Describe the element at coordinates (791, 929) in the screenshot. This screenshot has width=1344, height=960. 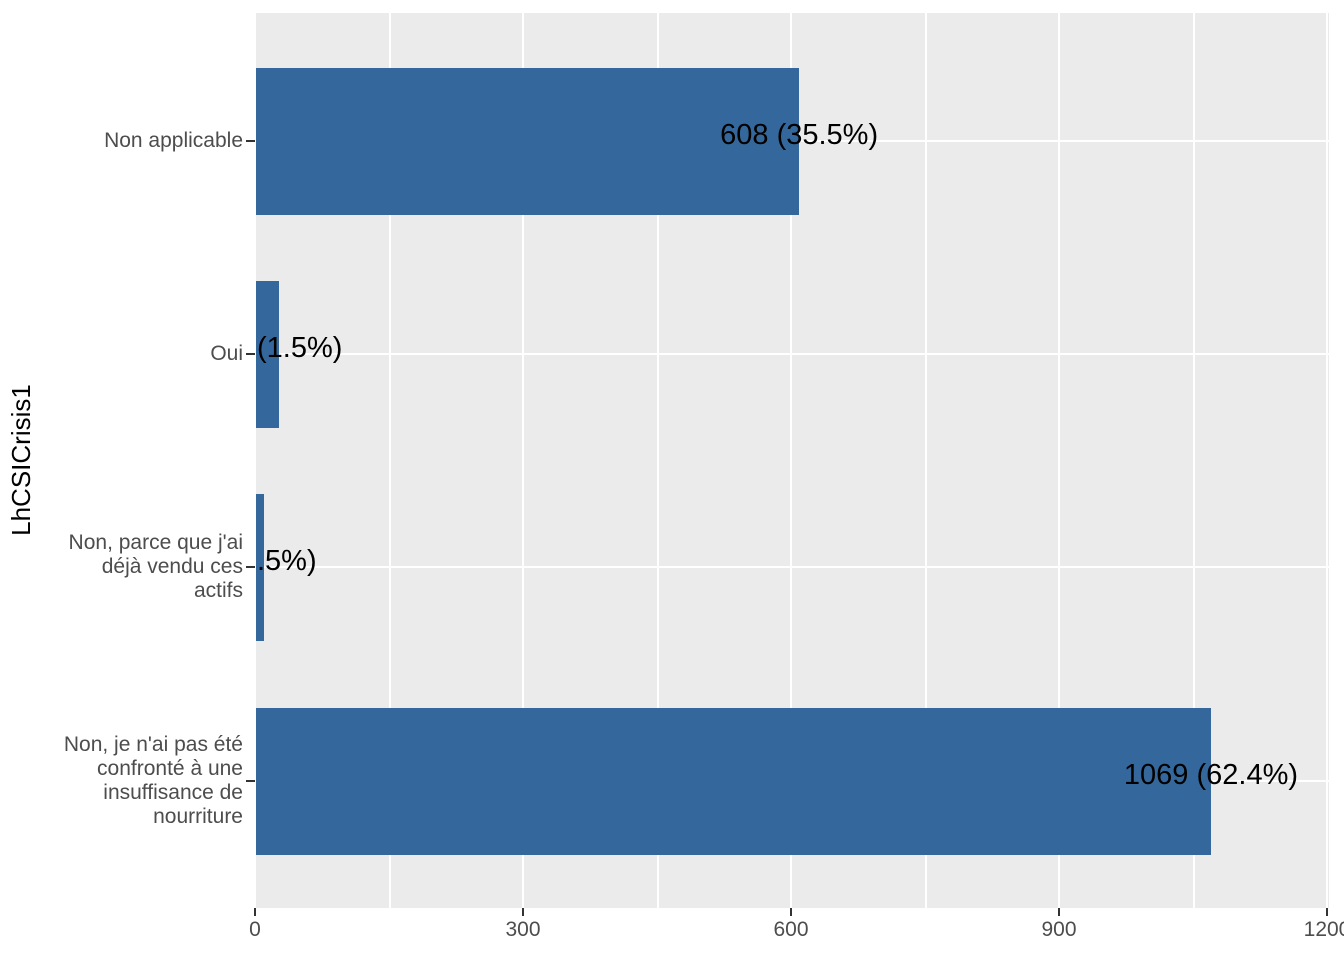
I see `x-tick-label-600: 600` at that location.